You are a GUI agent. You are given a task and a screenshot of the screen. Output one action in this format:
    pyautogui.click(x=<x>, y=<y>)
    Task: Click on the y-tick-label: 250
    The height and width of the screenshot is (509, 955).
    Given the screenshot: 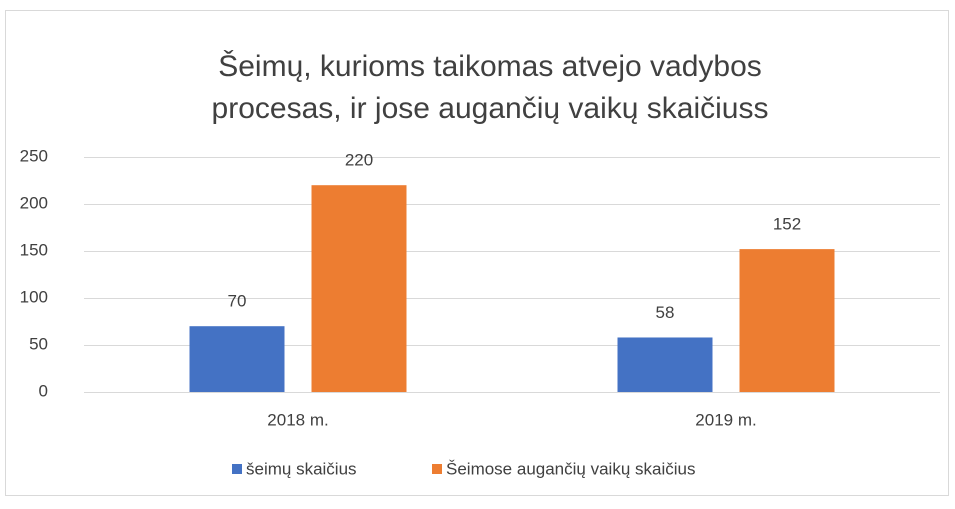 What is the action you would take?
    pyautogui.click(x=34, y=155)
    